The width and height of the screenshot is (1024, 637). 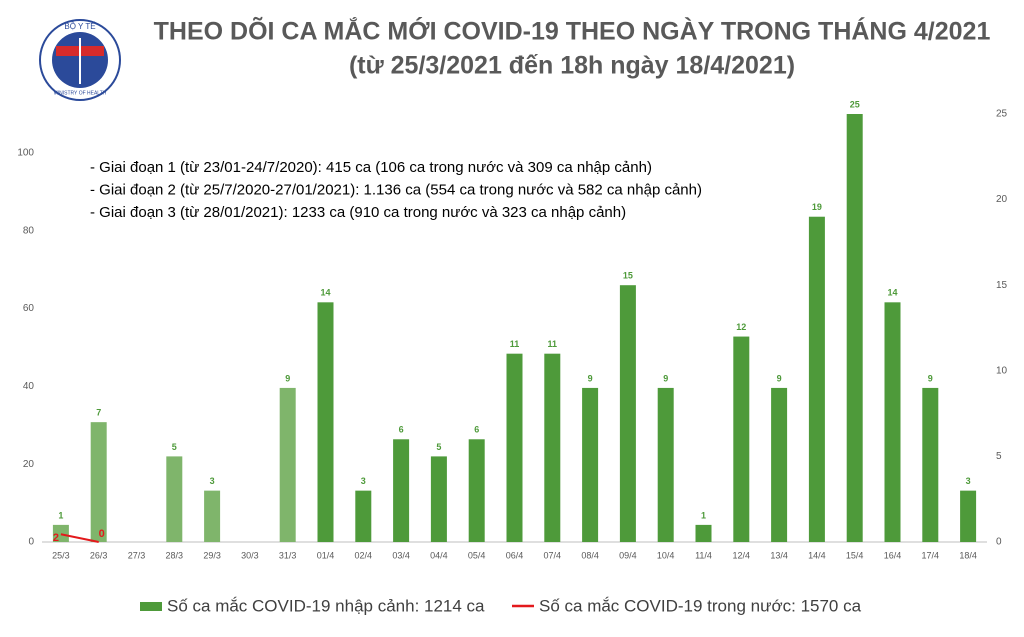 I want to click on x-tick-label: 03/4, so click(x=401, y=555).